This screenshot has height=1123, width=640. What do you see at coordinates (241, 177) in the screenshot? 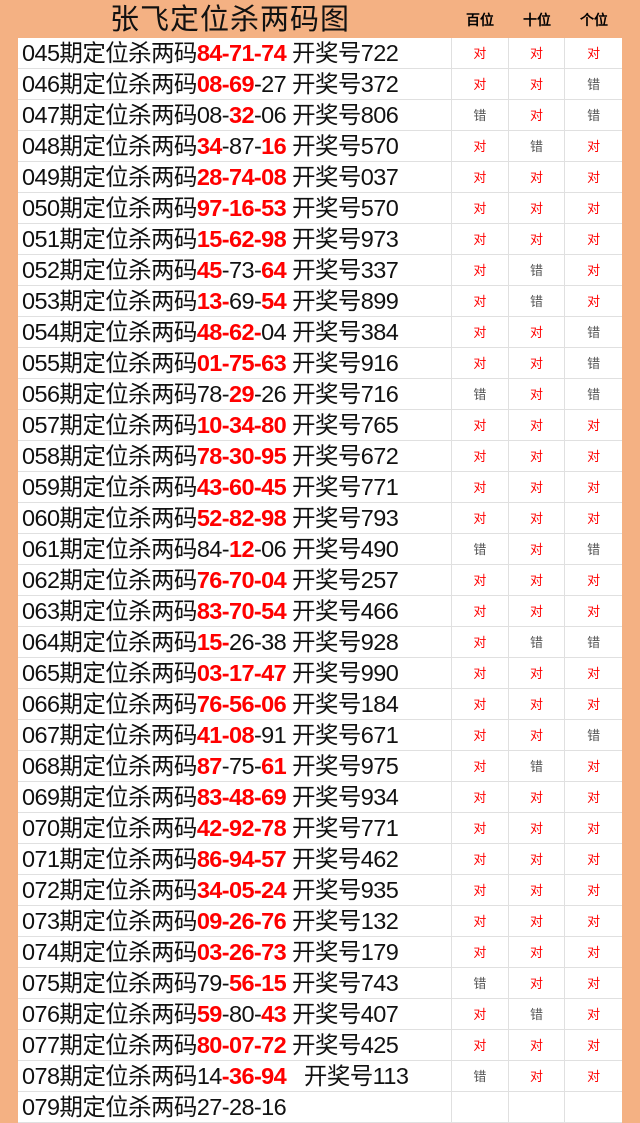
I see `kill-code-highlight: 28-74-08` at bounding box center [241, 177].